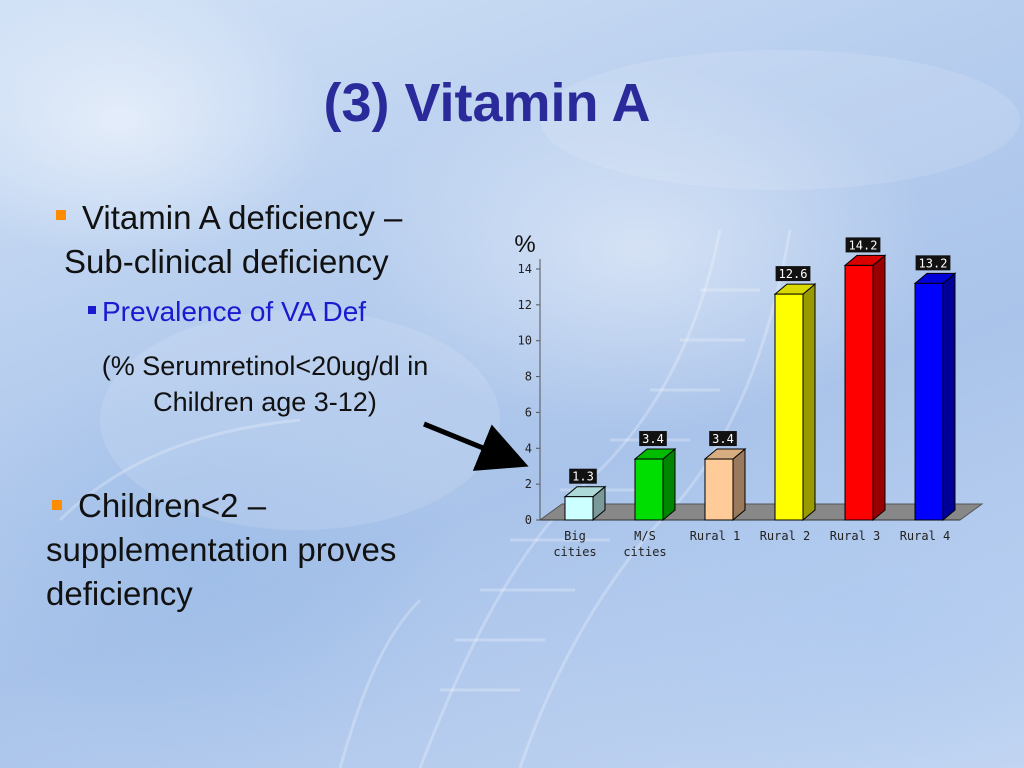 This screenshot has height=768, width=1024. I want to click on bullet1-line1: Vitamin A deficiency –, so click(242, 217).